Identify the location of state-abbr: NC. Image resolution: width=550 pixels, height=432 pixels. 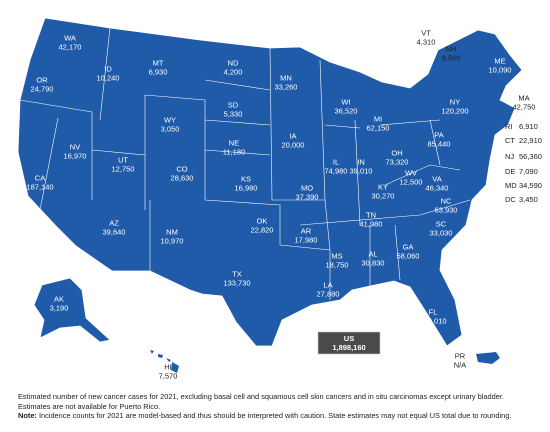
(446, 200).